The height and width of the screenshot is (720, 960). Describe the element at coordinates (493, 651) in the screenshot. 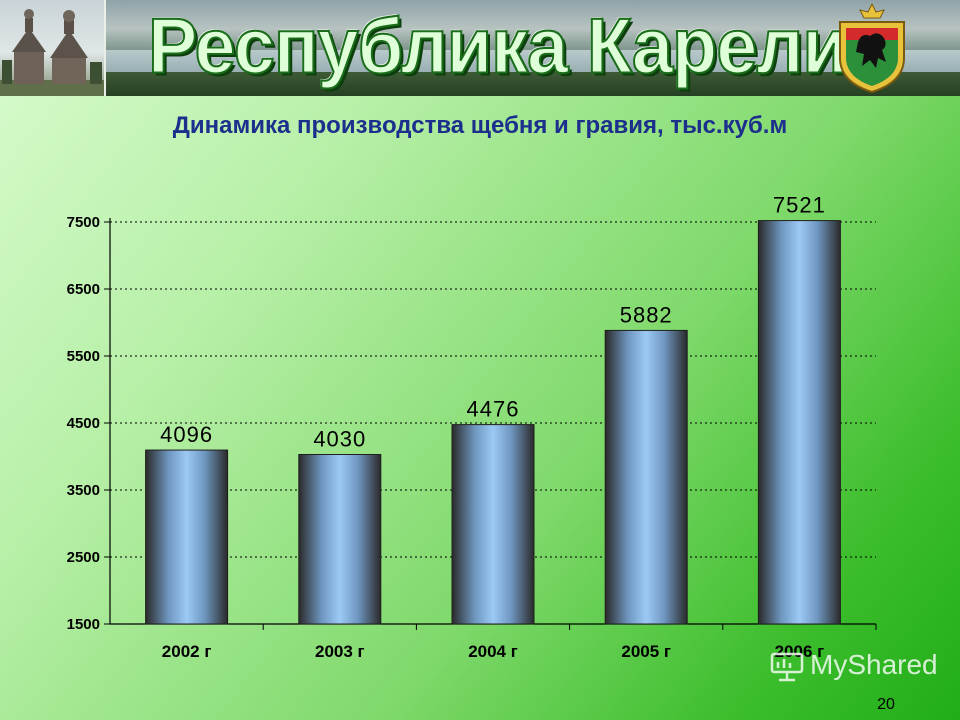

I see `x-tick-label: 2004 г` at that location.